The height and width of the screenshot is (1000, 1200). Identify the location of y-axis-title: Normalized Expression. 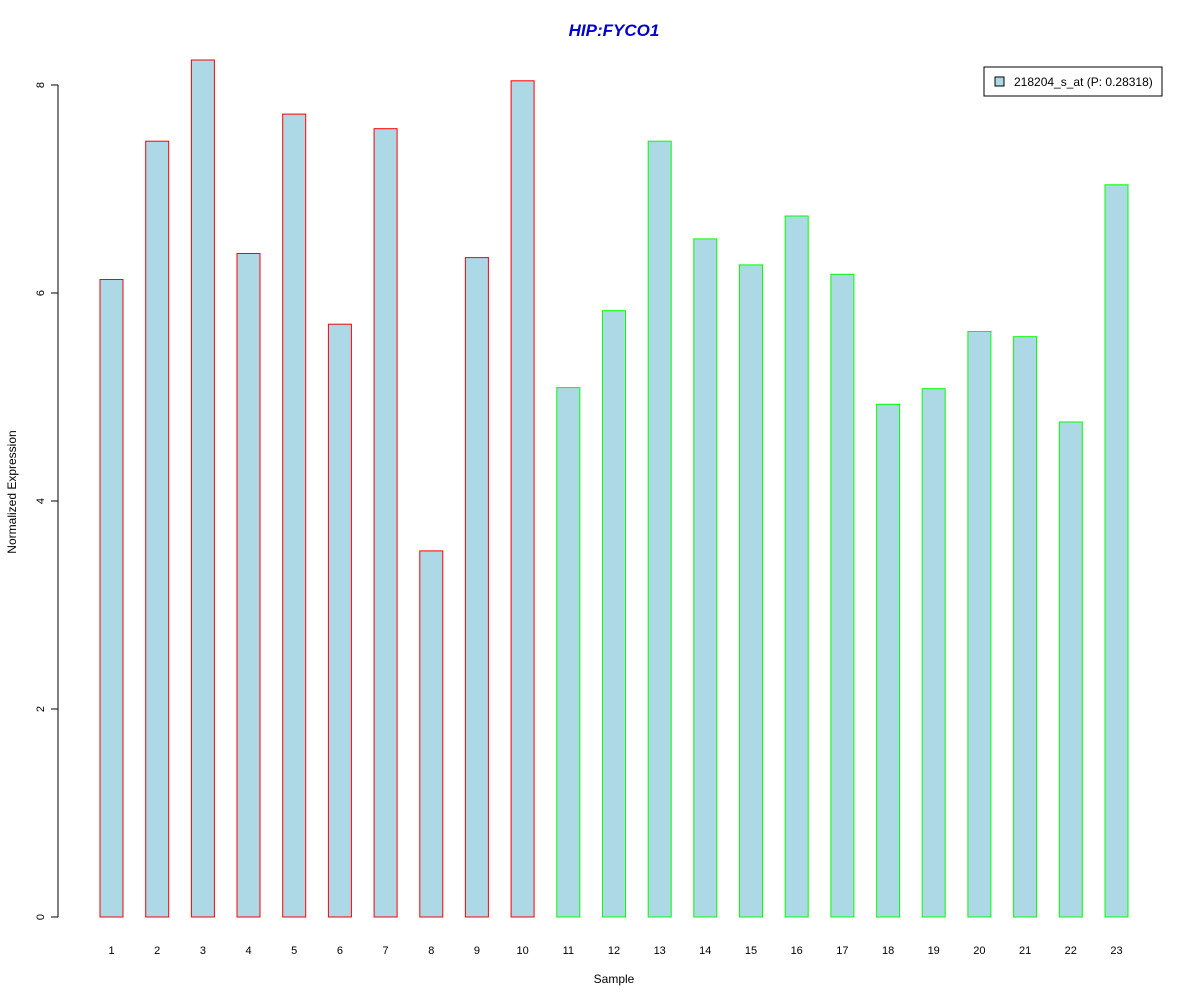
(12, 491).